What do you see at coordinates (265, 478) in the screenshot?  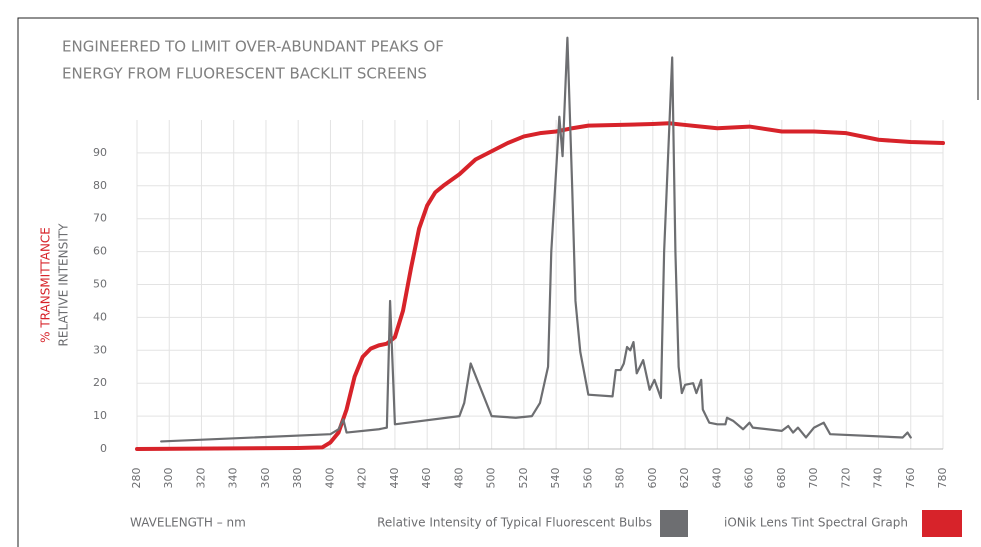 I see `x-tick-label: 360` at bounding box center [265, 478].